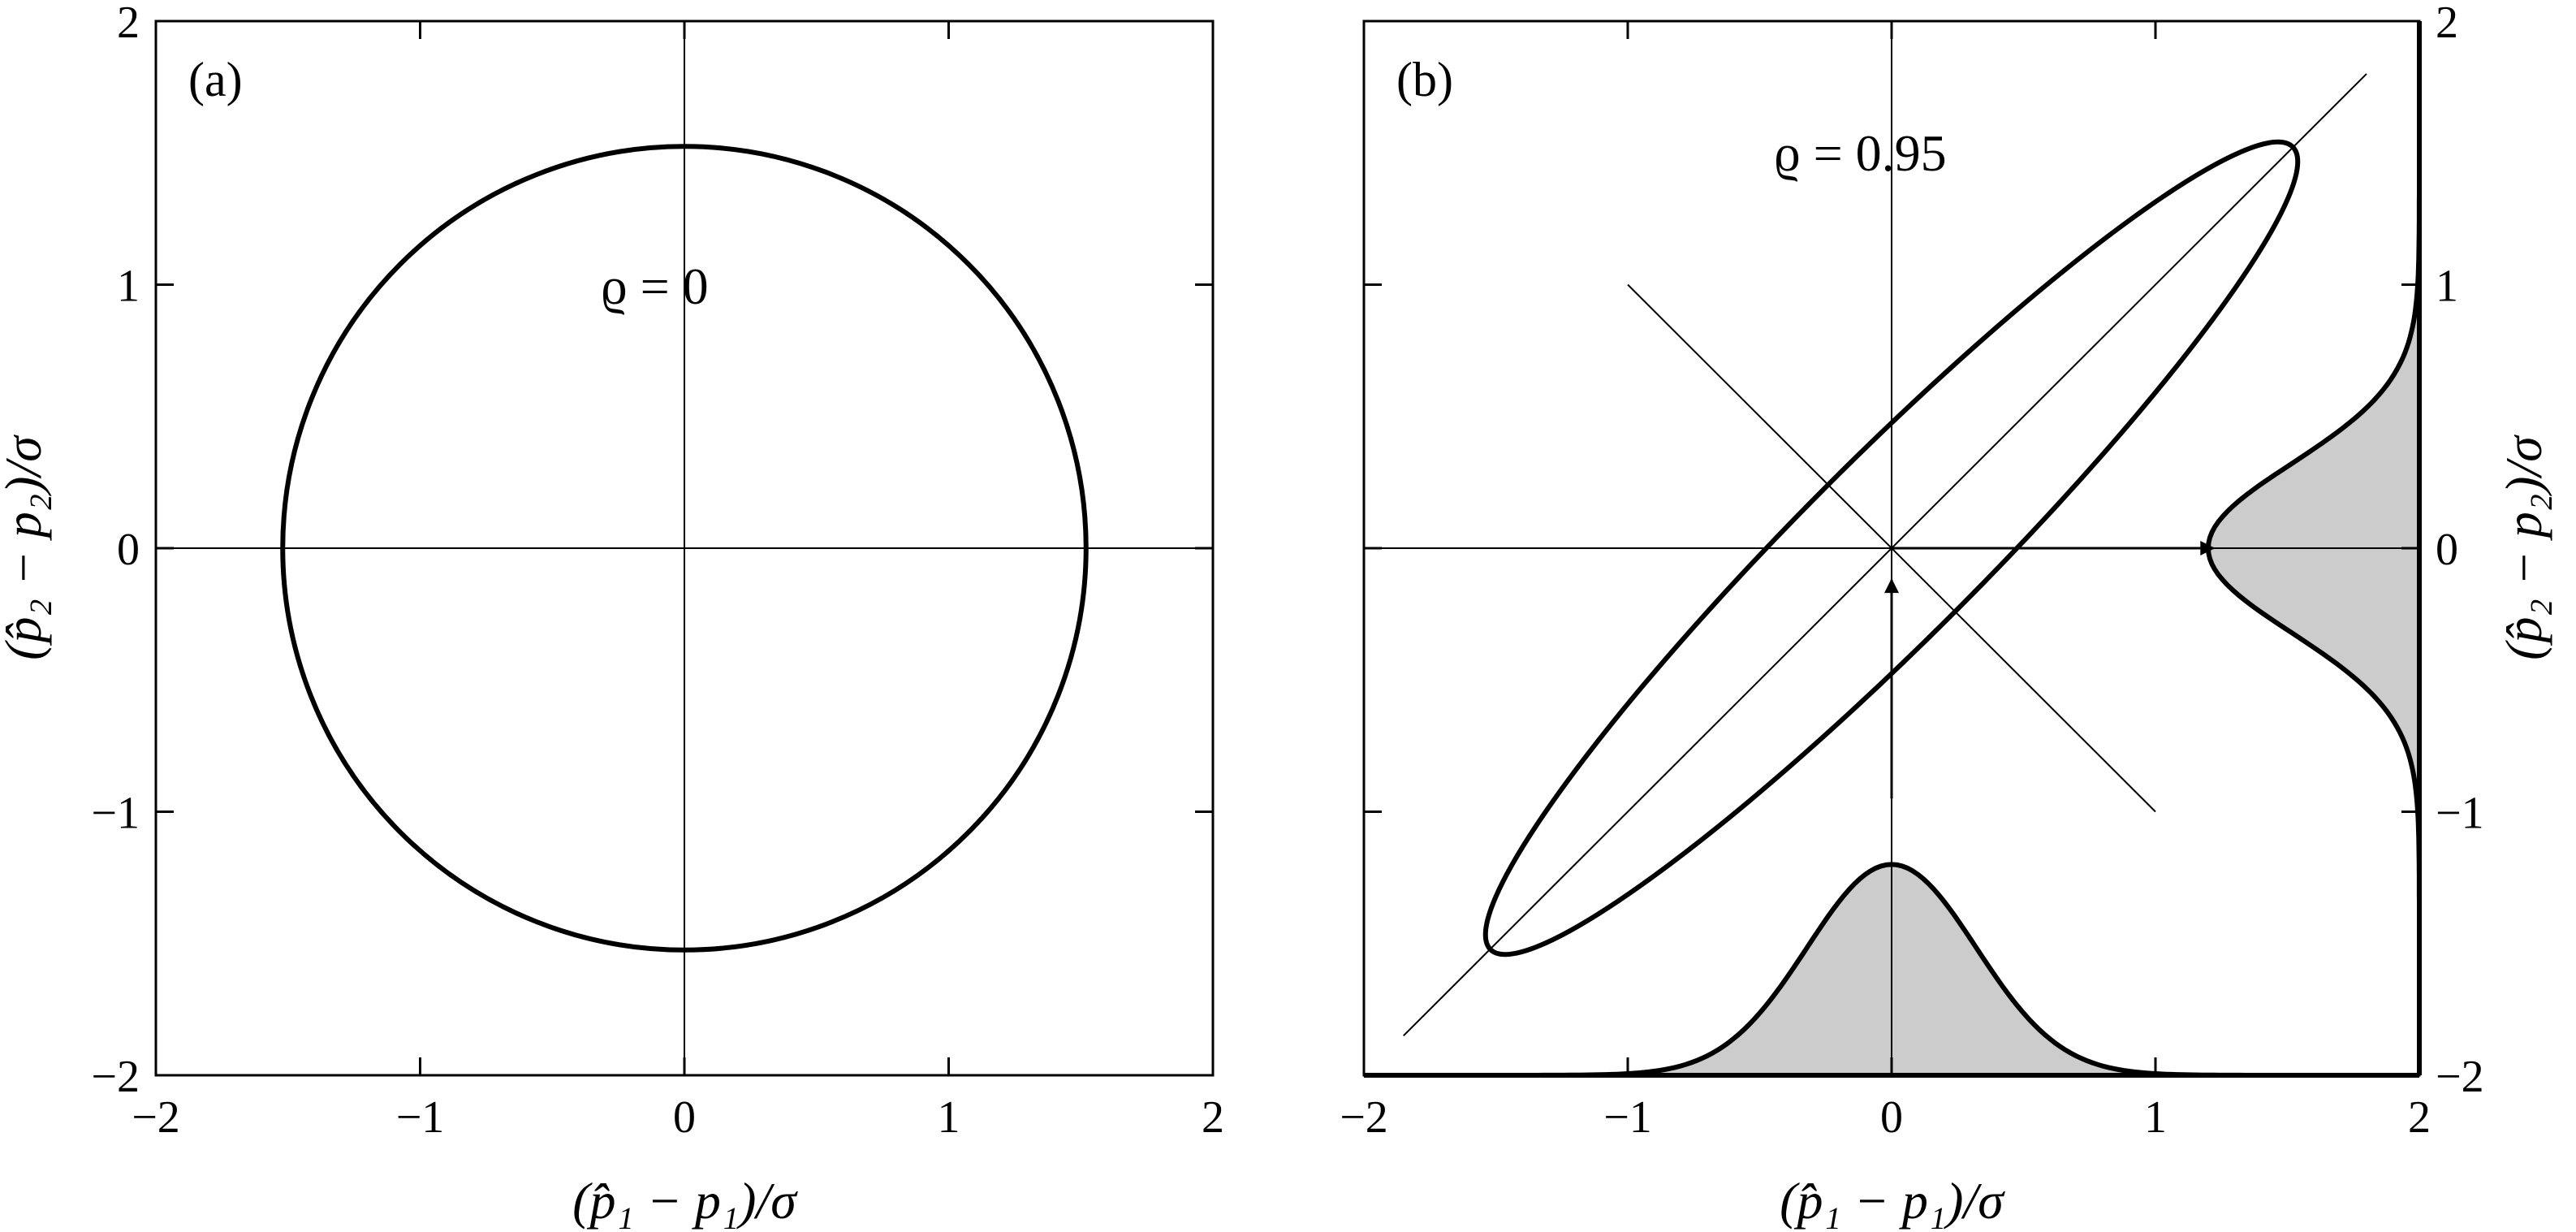  What do you see at coordinates (128, 287) in the screenshot?
I see `panel-a-y-tick-label: 1` at bounding box center [128, 287].